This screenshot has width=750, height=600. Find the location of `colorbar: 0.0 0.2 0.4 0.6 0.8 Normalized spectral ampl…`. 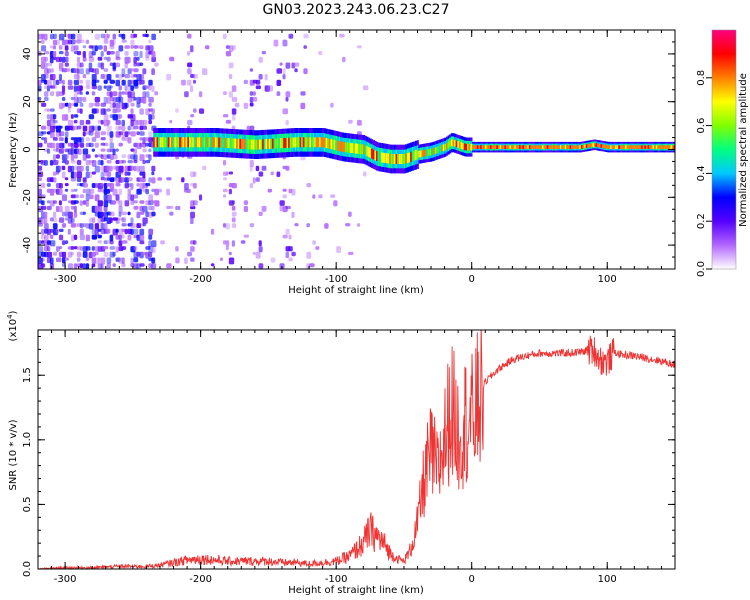

colorbar: 0.0 0.2 0.4 0.6 0.8 Normalized spectral ampl… is located at coordinates (722, 153).